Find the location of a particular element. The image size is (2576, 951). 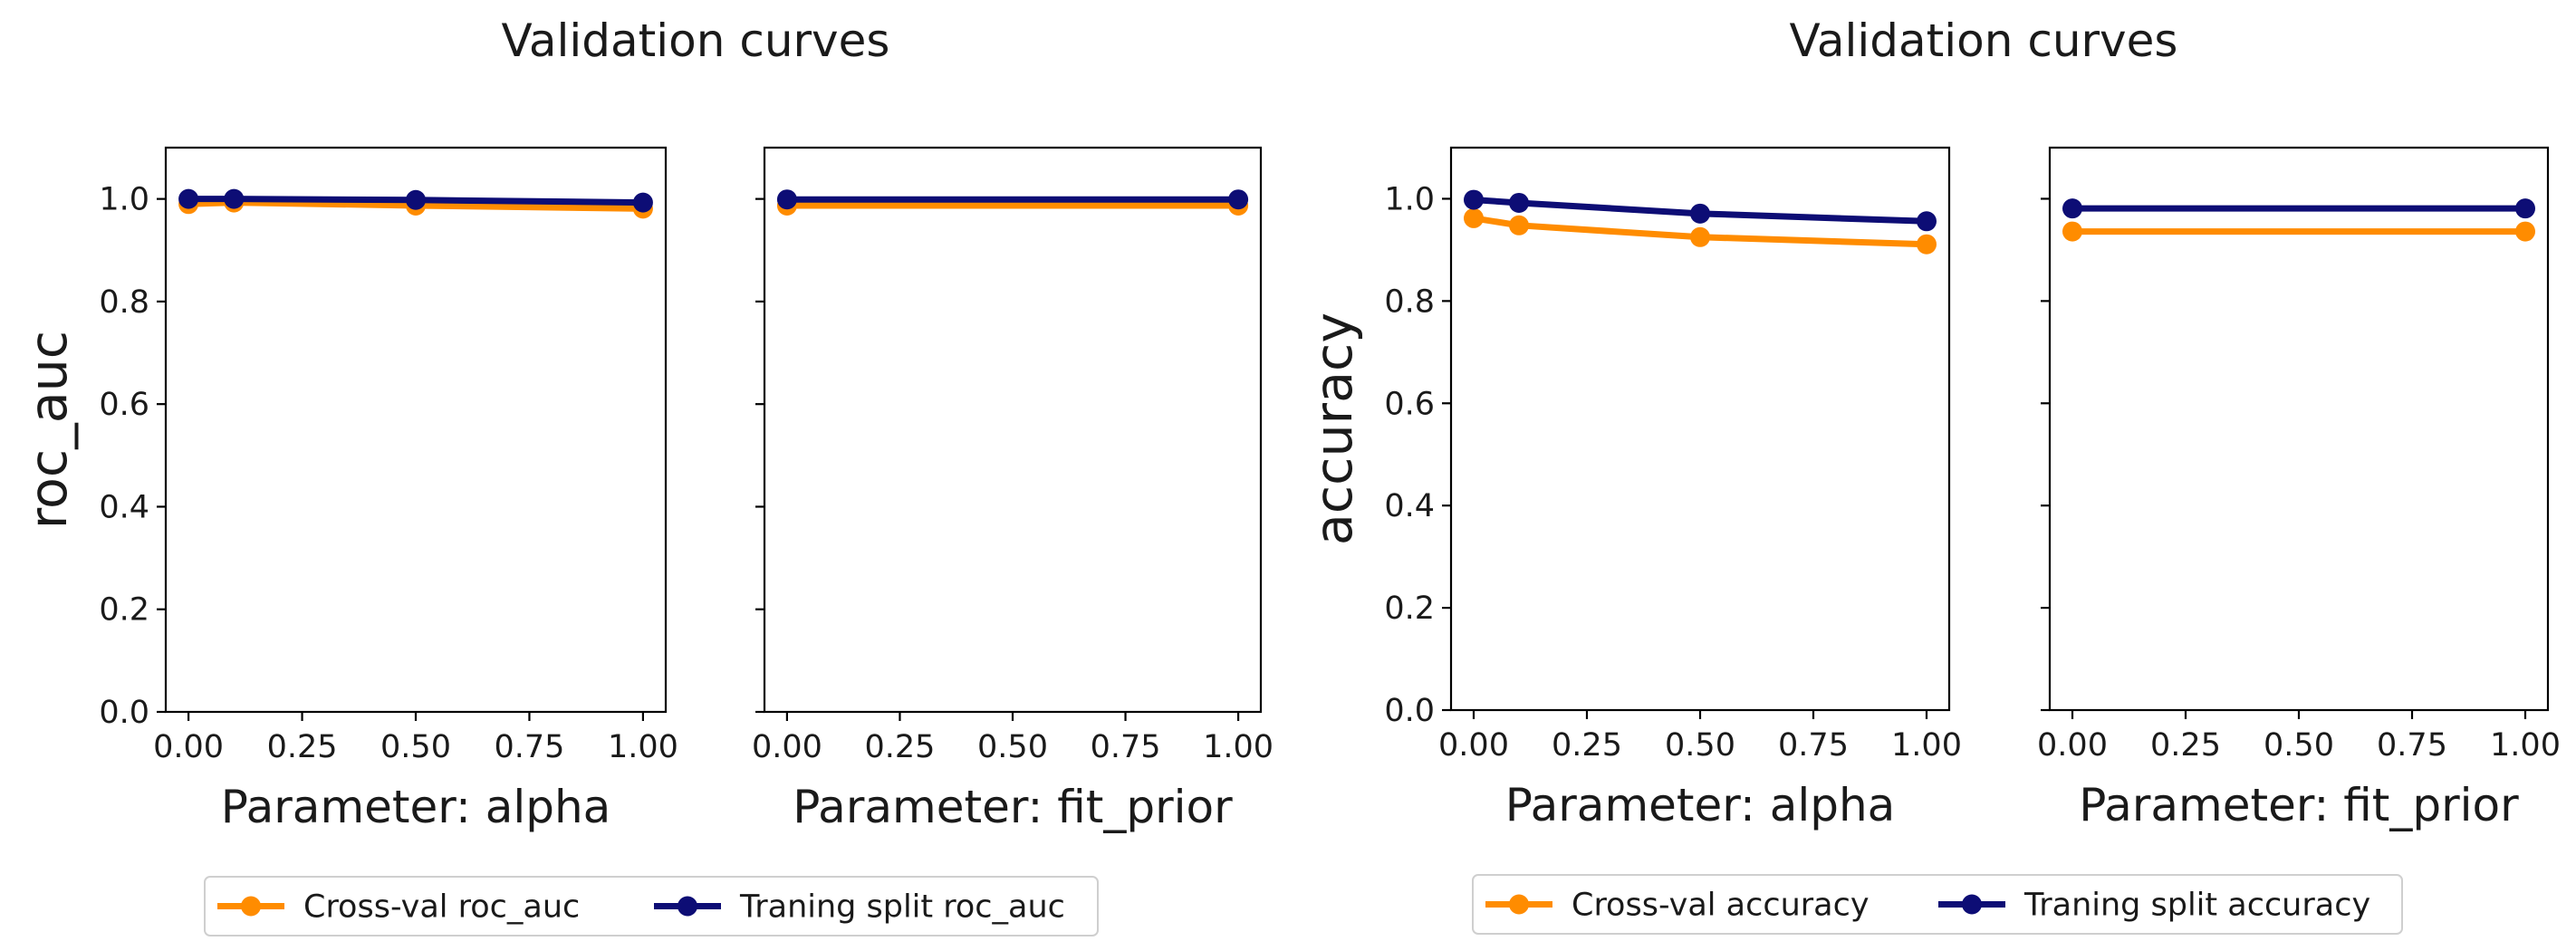

legend-label: Traning split accuracy is located at coordinates (2196, 906).